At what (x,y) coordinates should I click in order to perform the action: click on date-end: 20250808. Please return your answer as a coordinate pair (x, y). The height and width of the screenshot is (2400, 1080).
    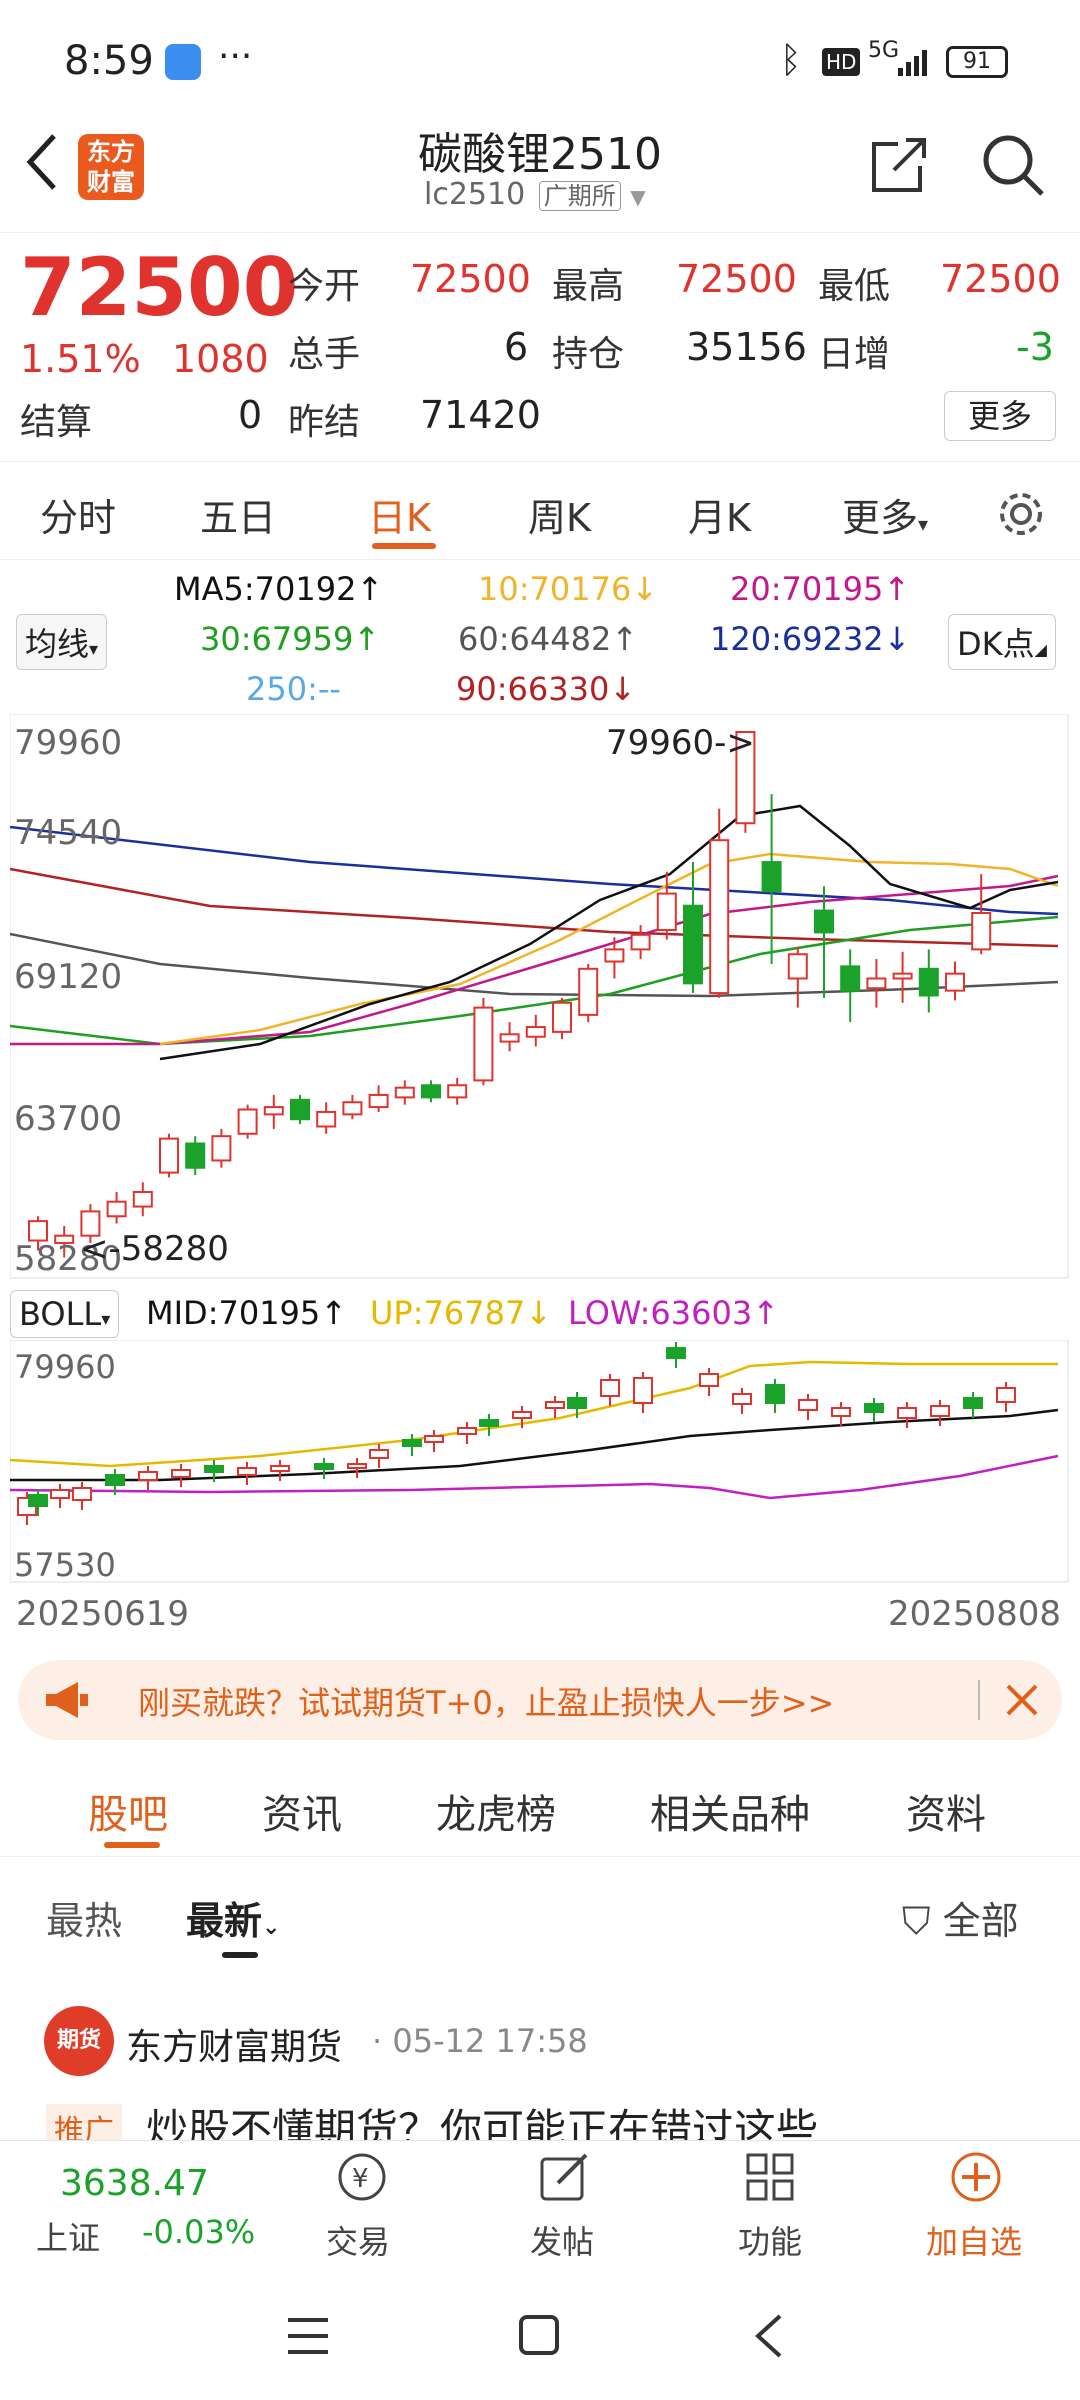
    Looking at the image, I should click on (975, 1614).